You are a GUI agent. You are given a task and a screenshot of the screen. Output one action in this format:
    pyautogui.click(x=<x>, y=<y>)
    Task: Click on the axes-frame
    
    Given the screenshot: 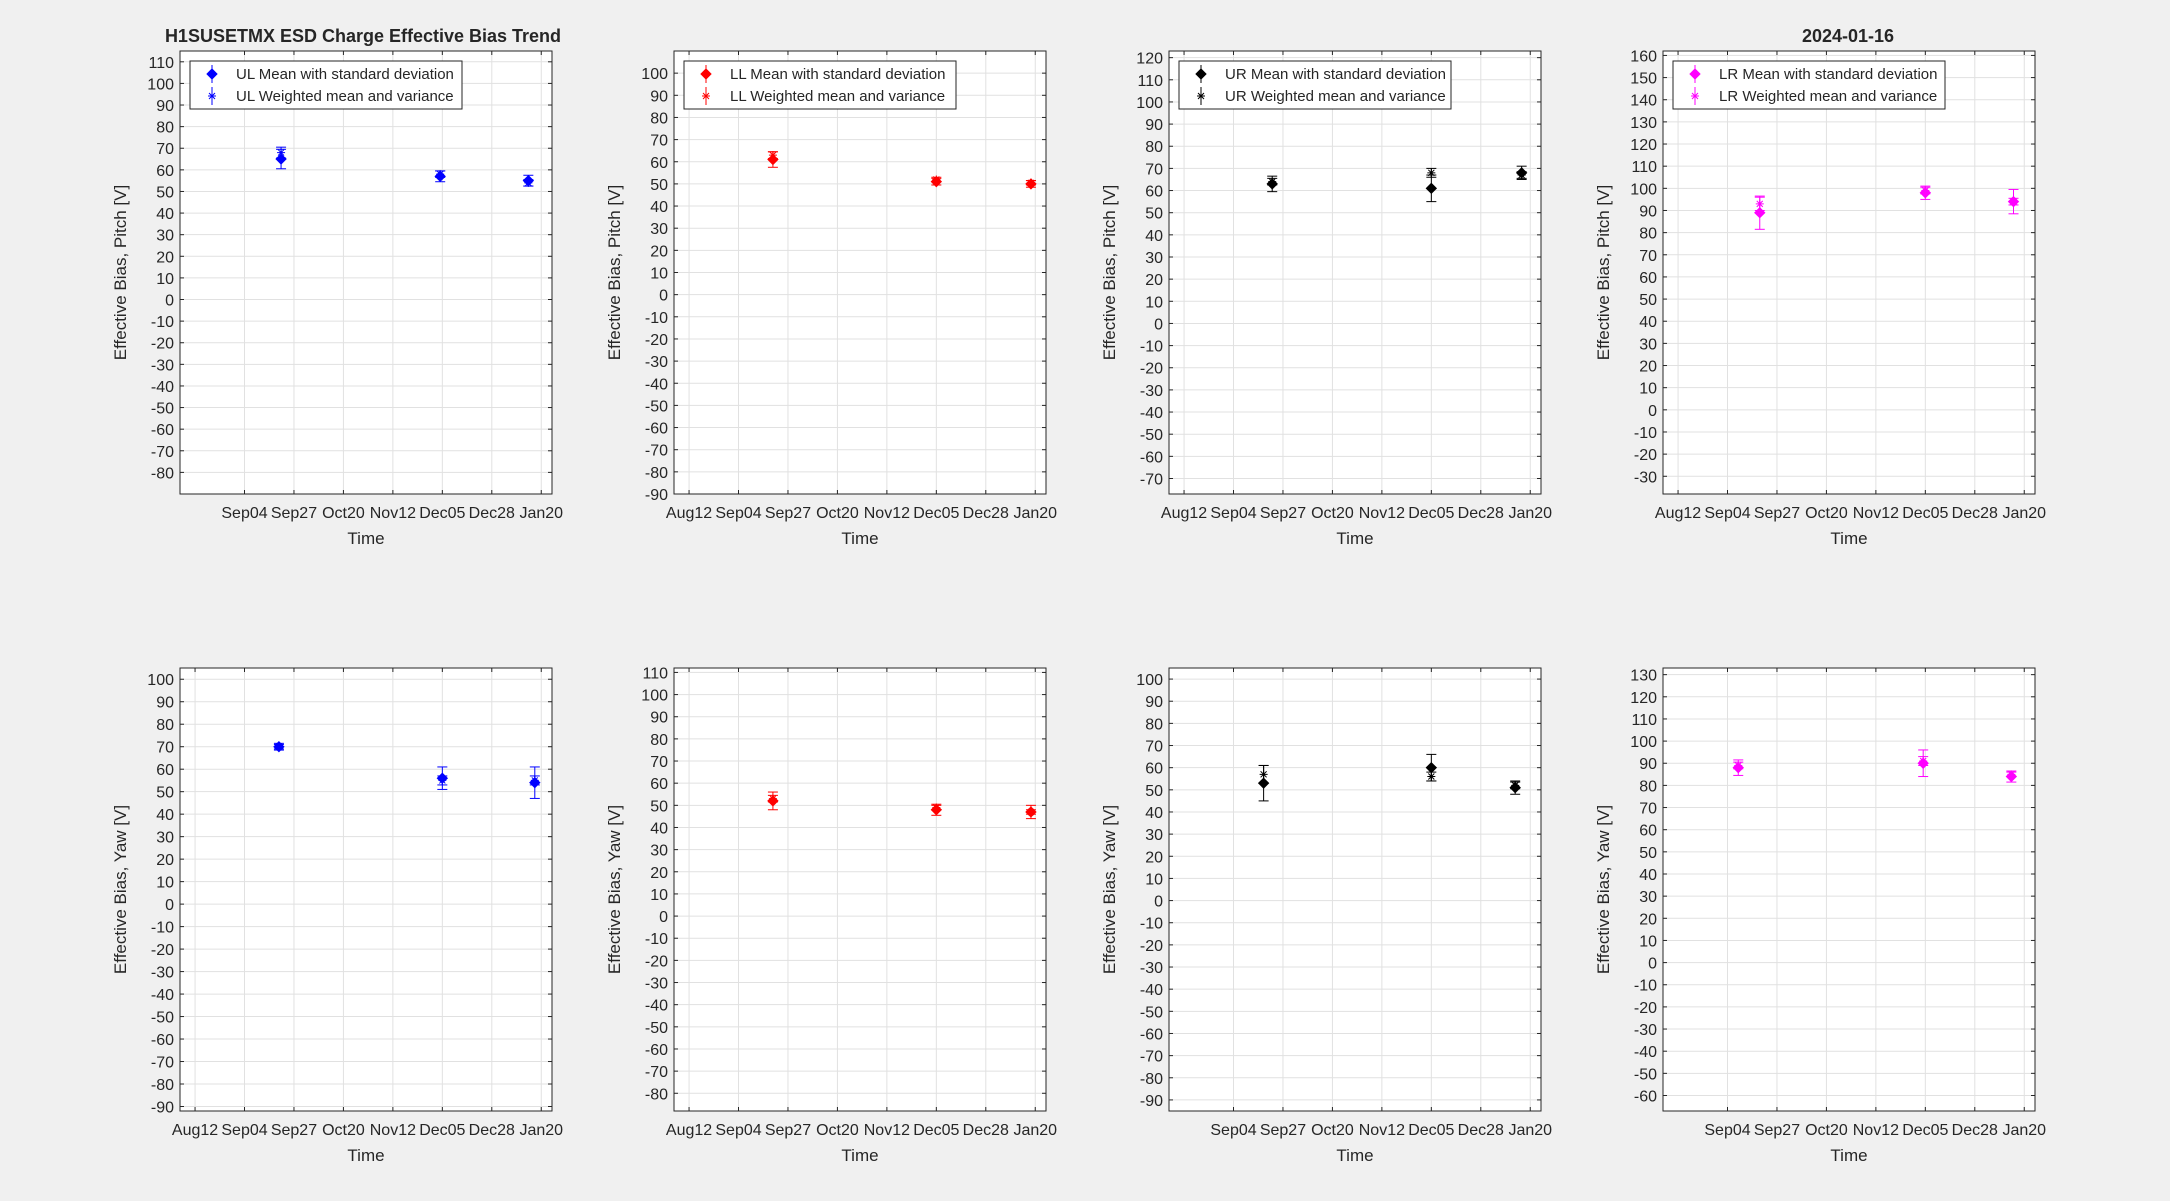 What is the action you would take?
    pyautogui.click(x=860, y=889)
    